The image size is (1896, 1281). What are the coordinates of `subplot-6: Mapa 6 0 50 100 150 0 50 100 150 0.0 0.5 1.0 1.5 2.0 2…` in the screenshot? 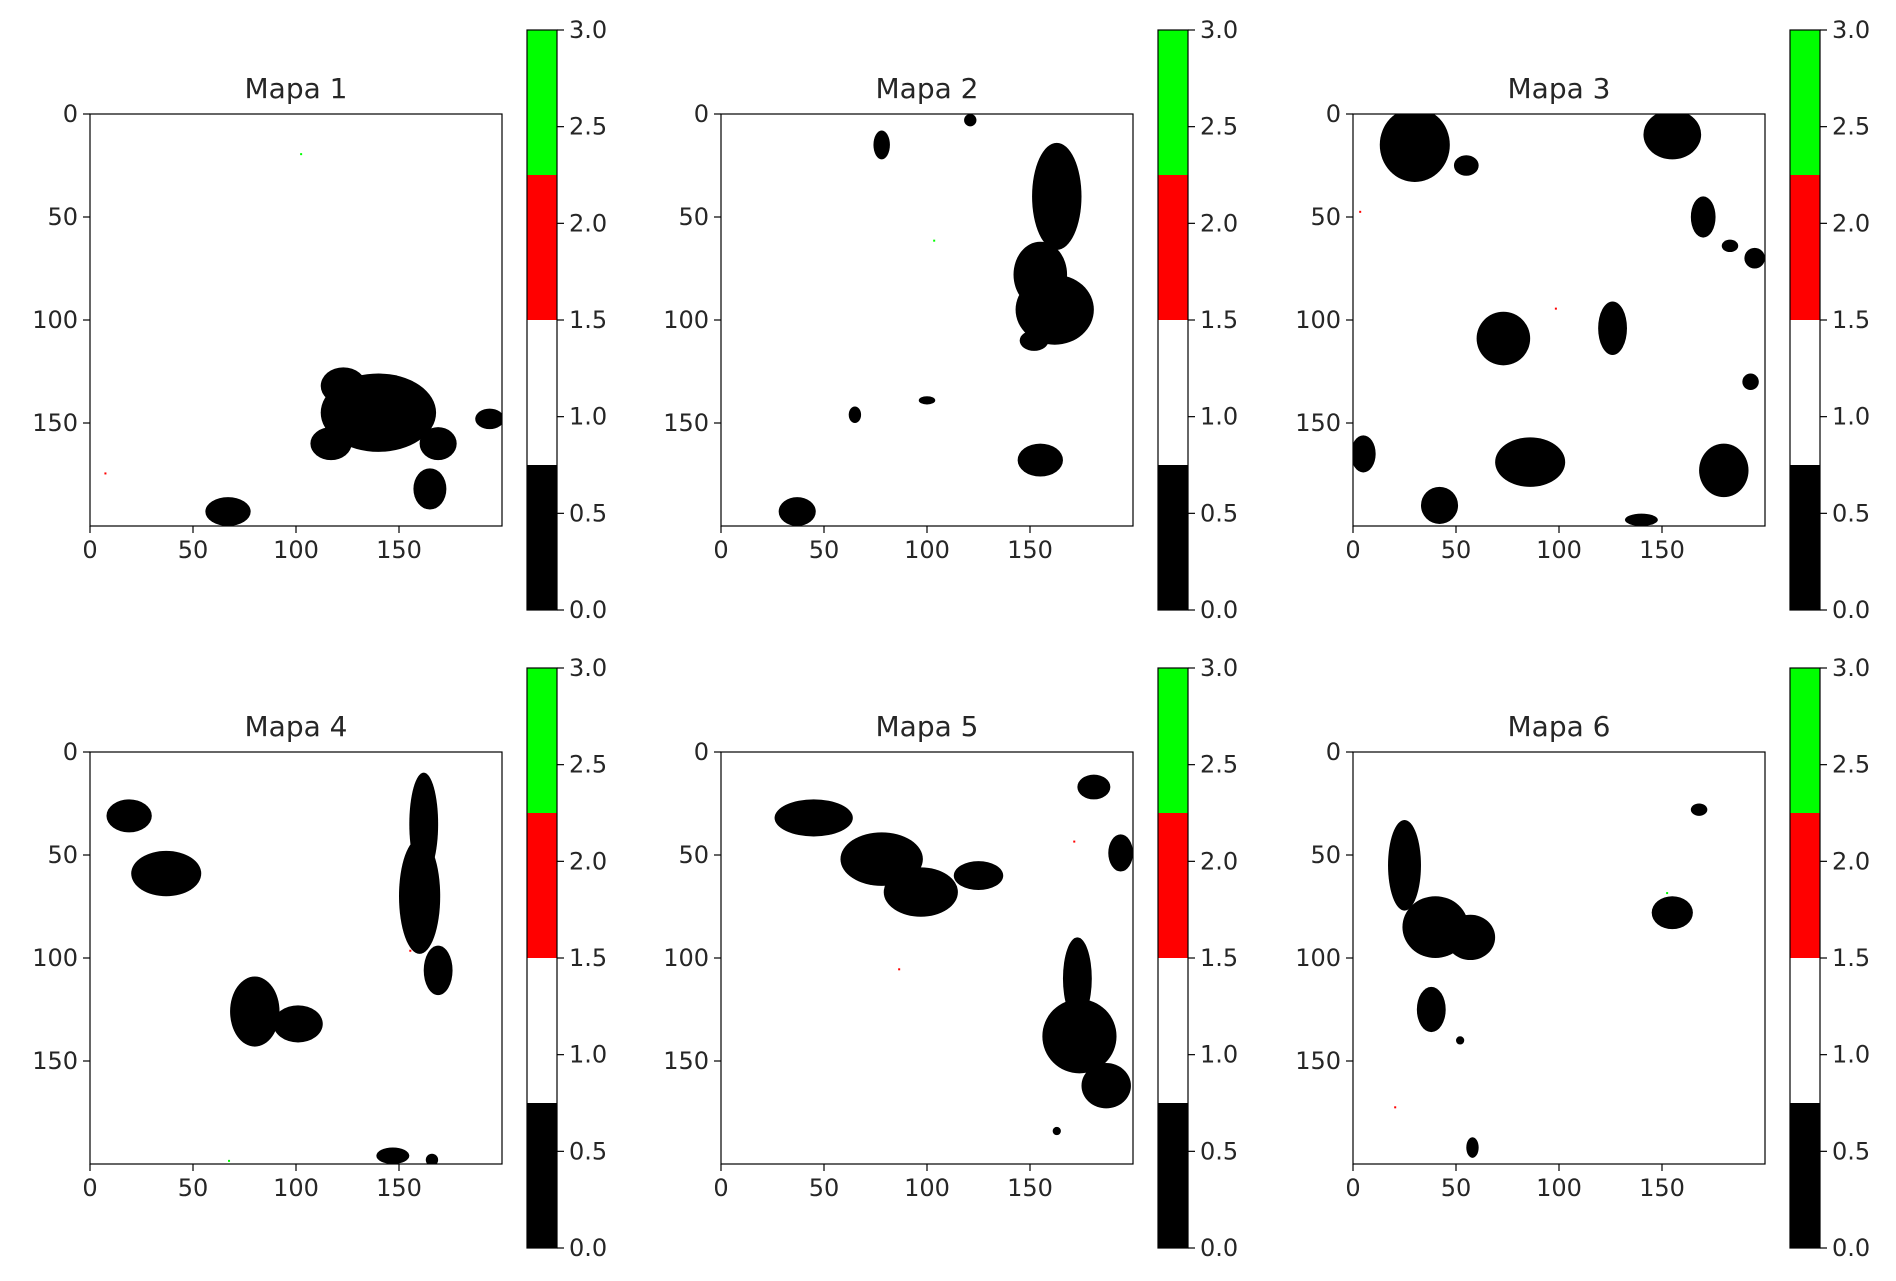 It's located at (1582, 958).